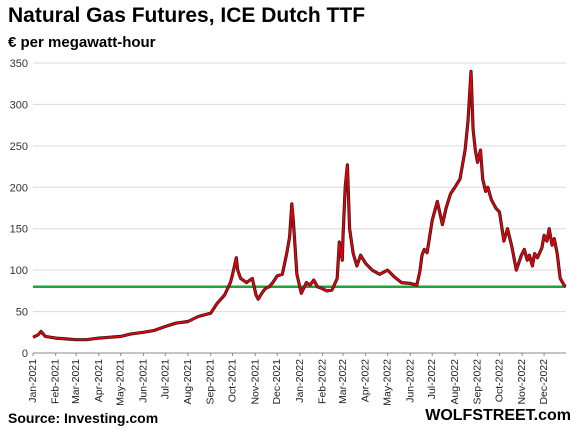 The image size is (581, 439). I want to click on brand-label: WOLFSTREET.com, so click(498, 415).